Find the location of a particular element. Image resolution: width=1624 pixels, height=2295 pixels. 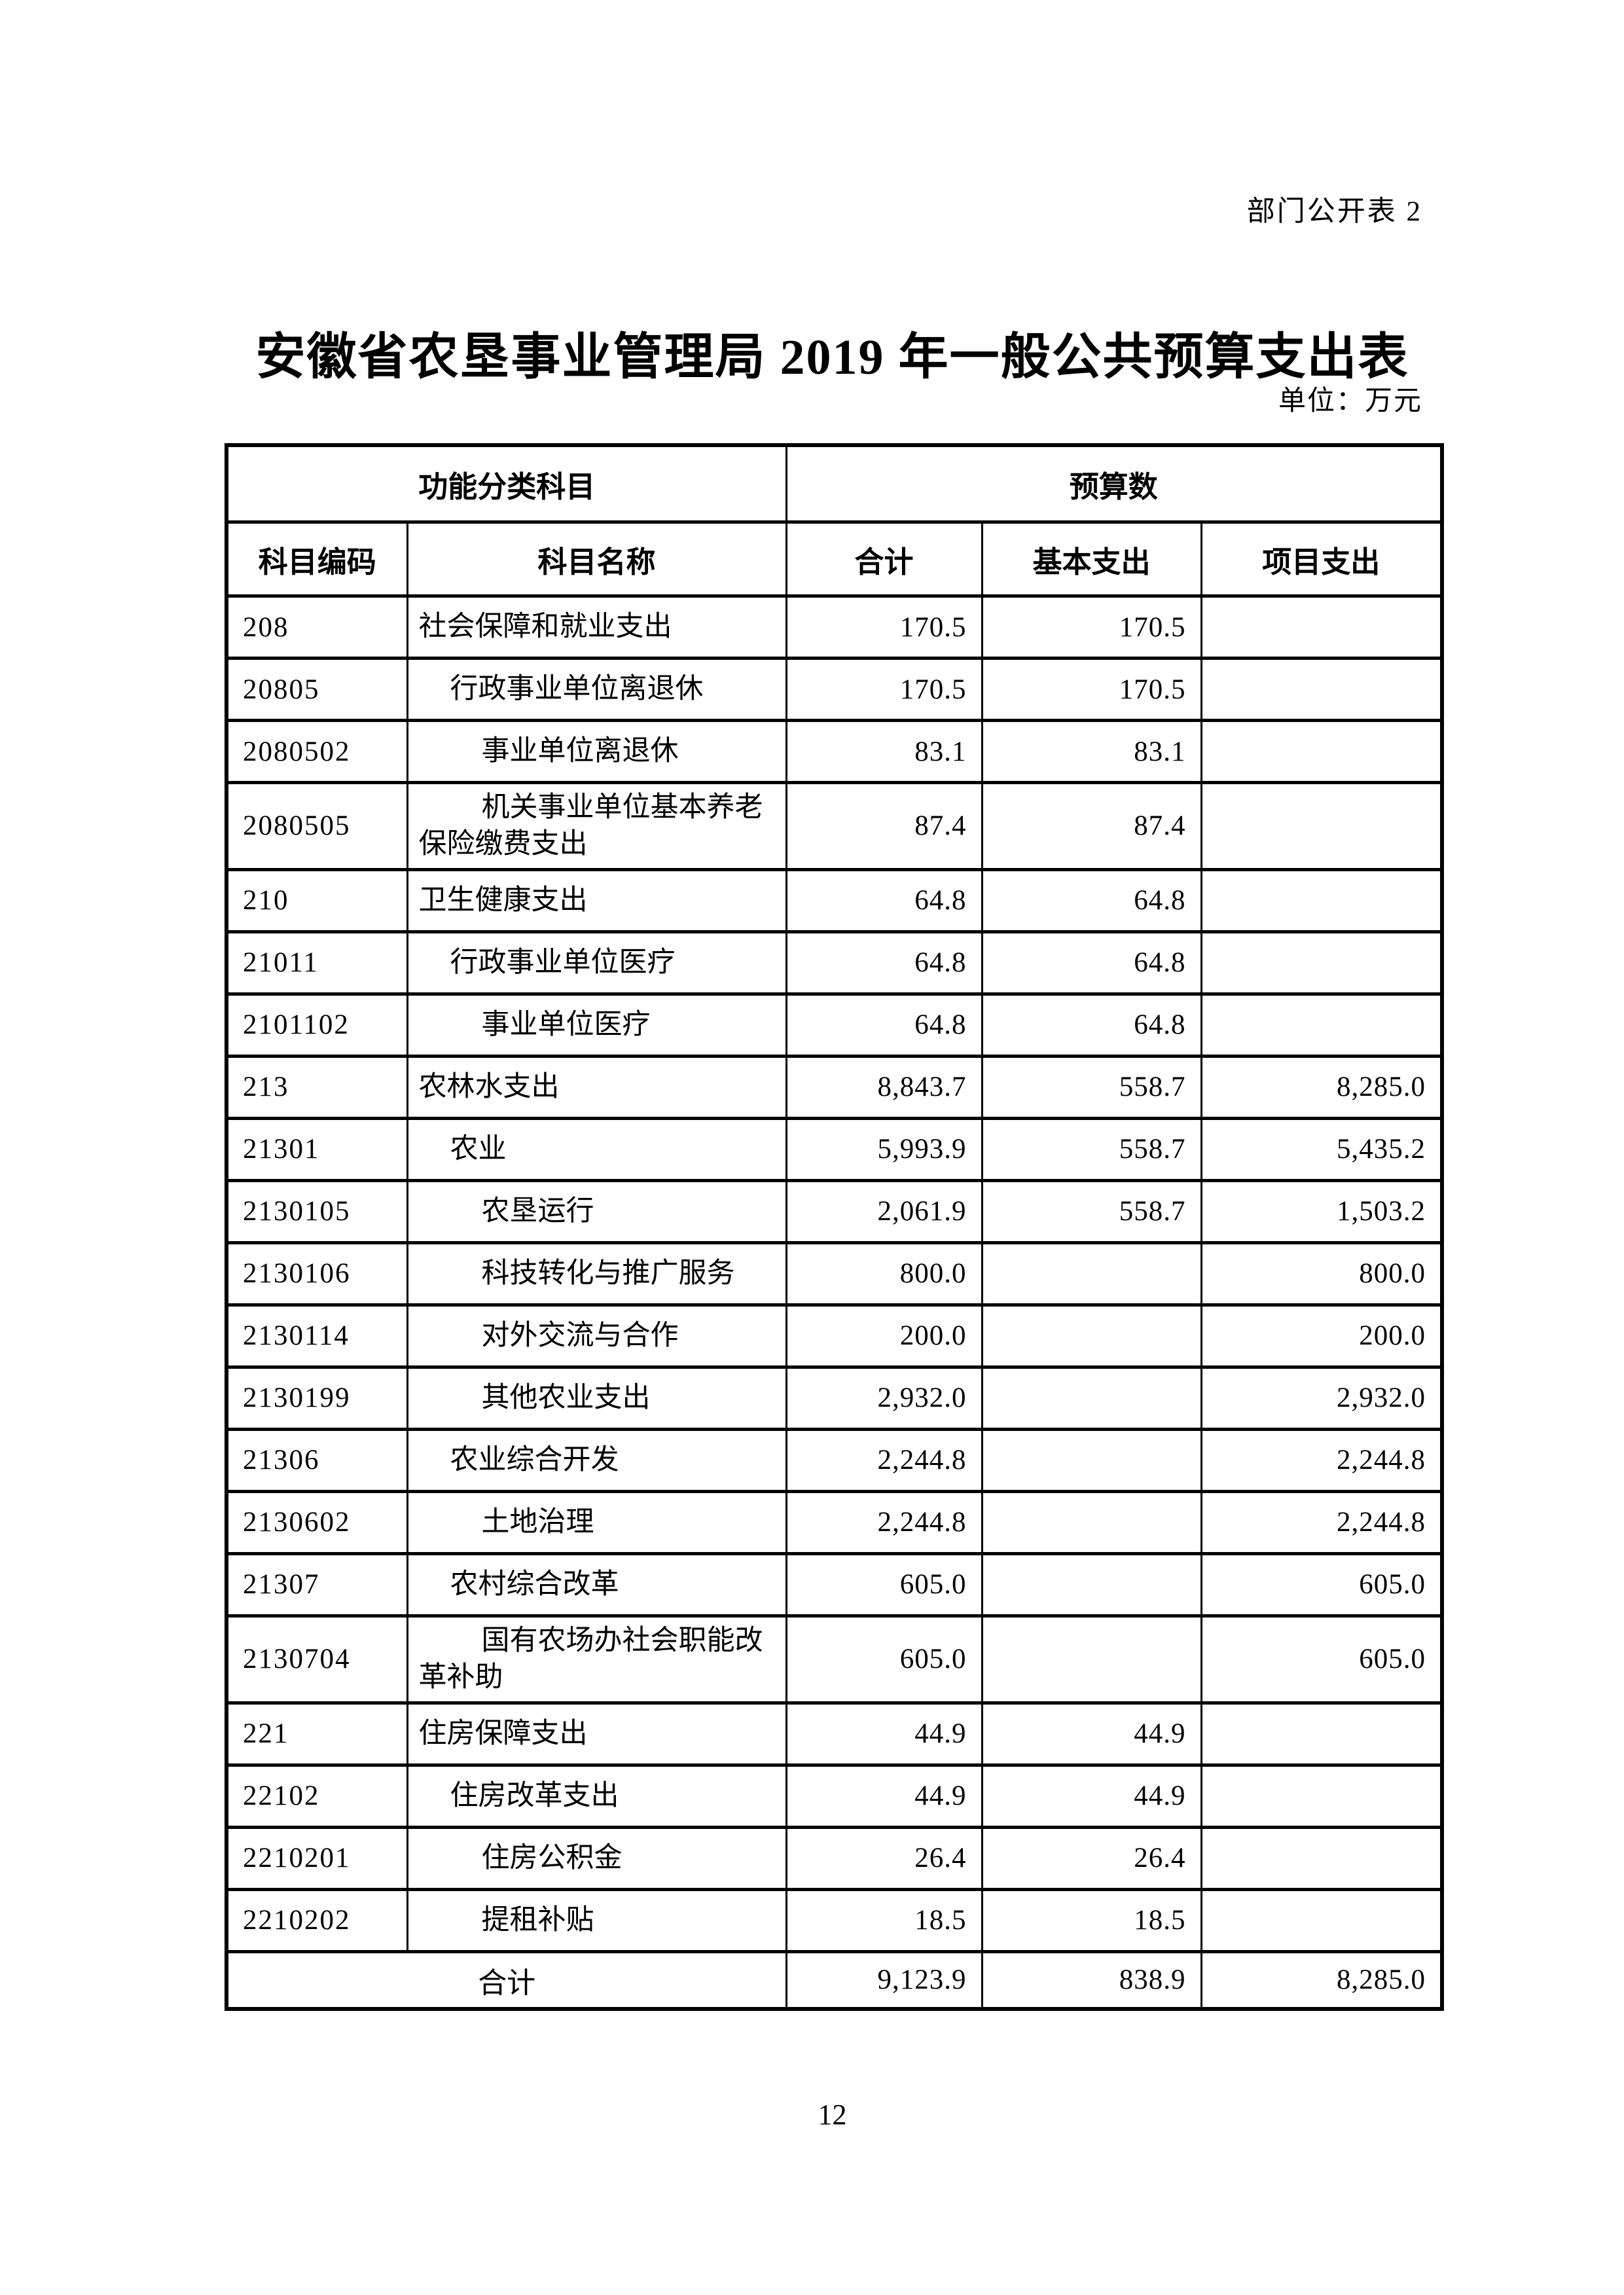

col-header-subject-name: 科目名称 is located at coordinates (596, 559).